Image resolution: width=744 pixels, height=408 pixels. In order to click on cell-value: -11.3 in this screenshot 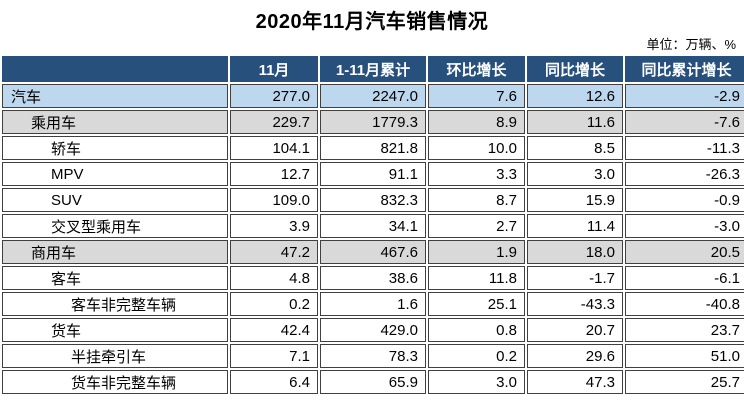, I will do `click(684, 148)`.